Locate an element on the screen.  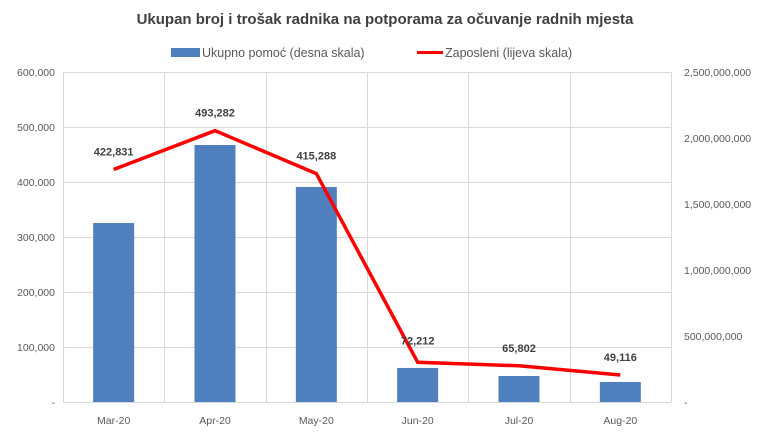
data-label: 65,802 is located at coordinates (519, 349).